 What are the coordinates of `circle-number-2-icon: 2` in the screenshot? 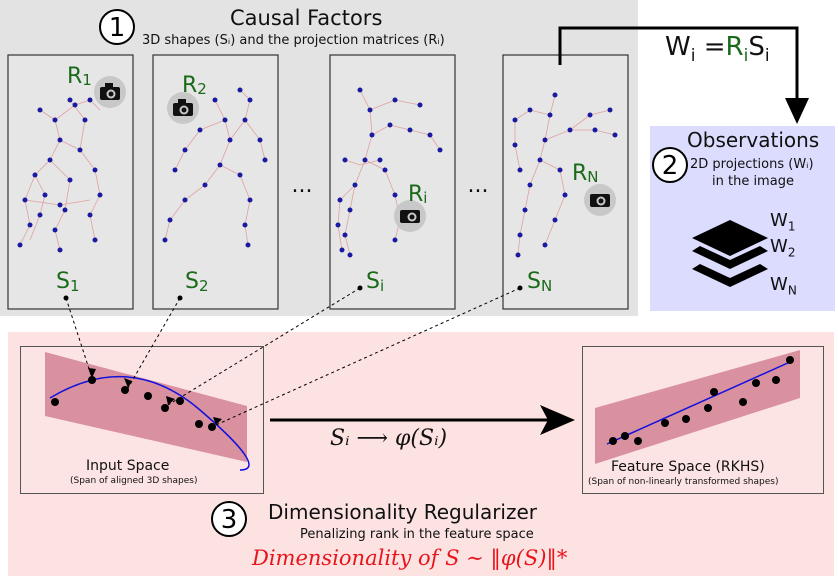 It's located at (670, 165).